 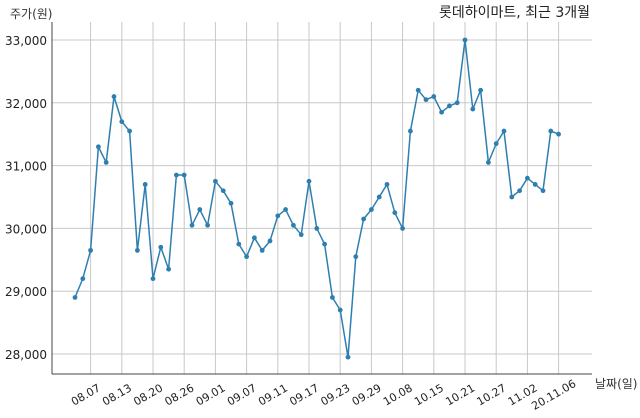 I want to click on x-tick-label: 08.26, so click(x=180, y=394).